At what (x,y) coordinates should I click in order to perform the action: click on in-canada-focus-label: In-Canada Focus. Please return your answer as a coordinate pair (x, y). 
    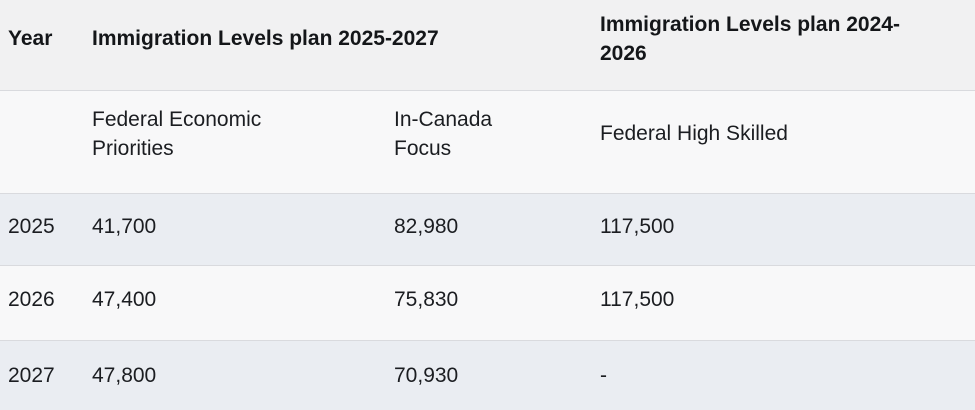
    Looking at the image, I should click on (443, 133).